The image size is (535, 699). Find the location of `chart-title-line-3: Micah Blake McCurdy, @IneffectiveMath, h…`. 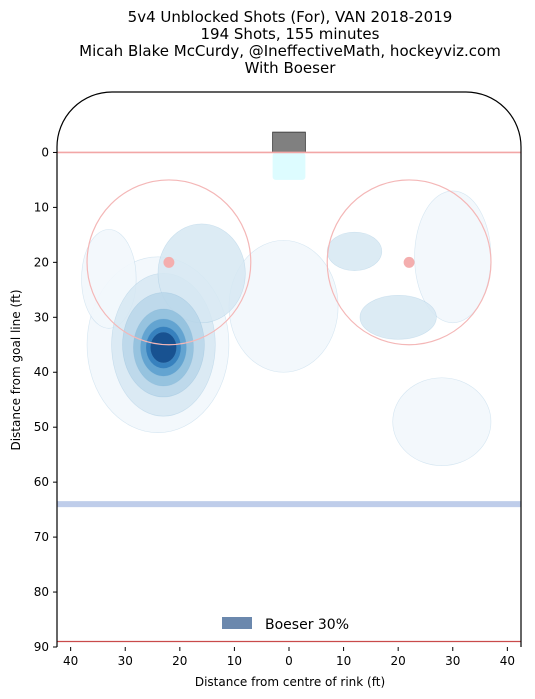

chart-title-line-3: Micah Blake McCurdy, @IneffectiveMath, h… is located at coordinates (290, 51).